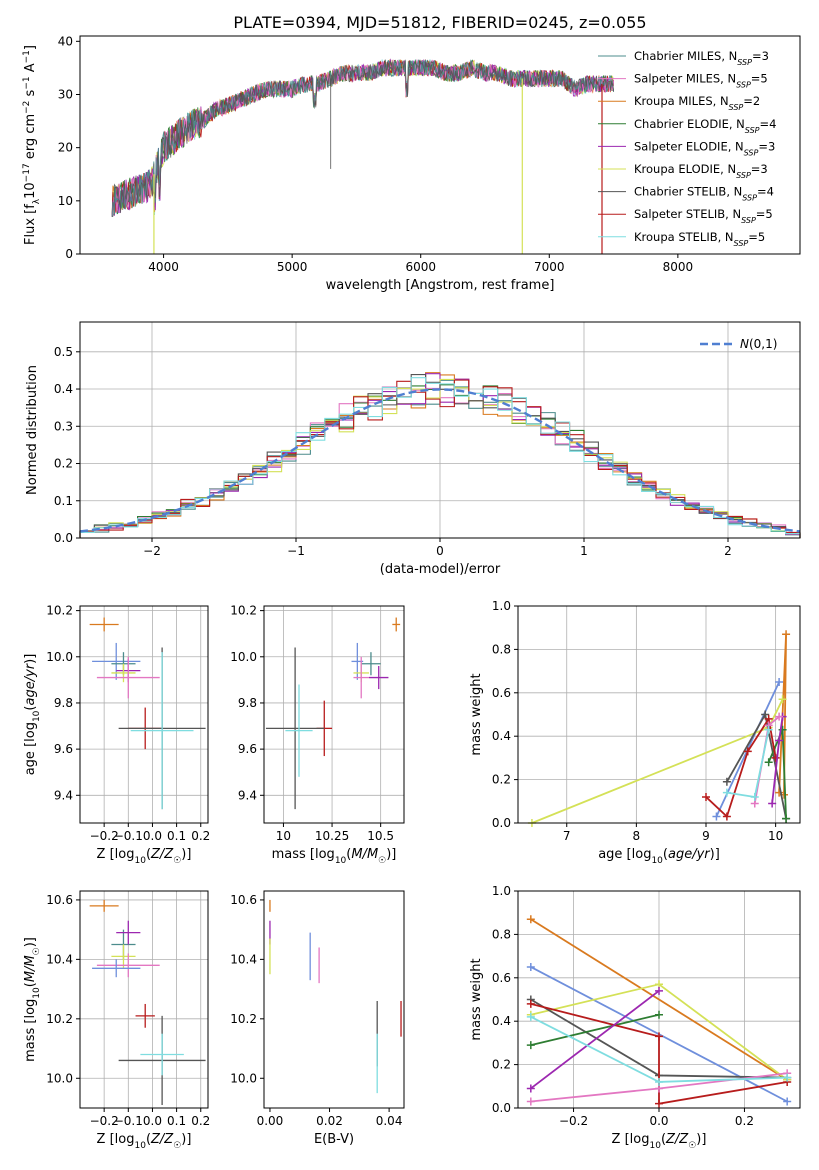 This screenshot has height=1170, width=819. I want to click on x-tick-label: 8, so click(637, 836).